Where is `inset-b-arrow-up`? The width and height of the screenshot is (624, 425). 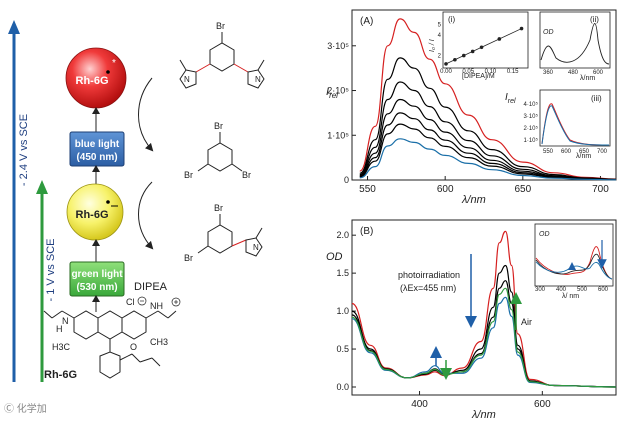 inset-b-arrow-up is located at coordinates (572, 266).